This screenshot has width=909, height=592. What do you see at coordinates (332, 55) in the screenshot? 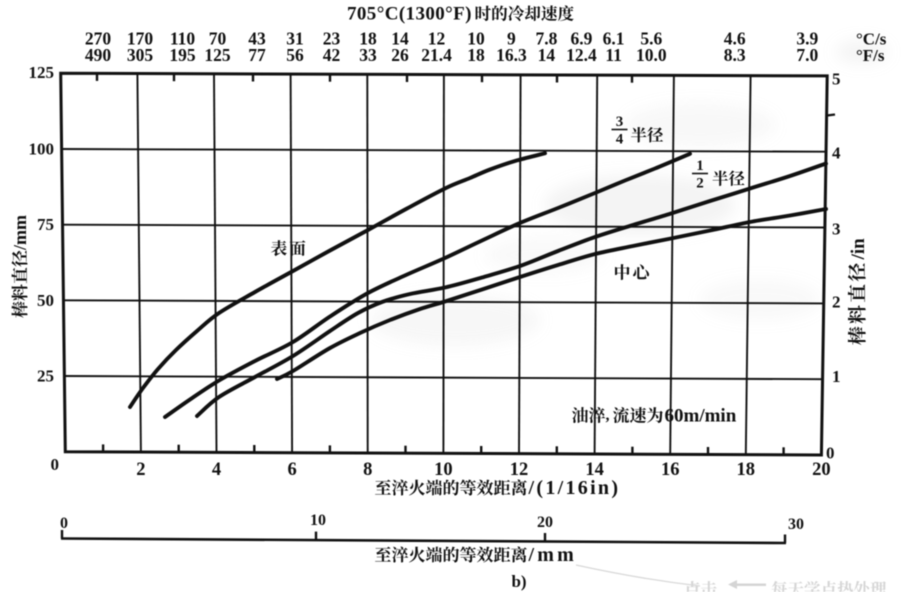
I see `svg-text: 42` at bounding box center [332, 55].